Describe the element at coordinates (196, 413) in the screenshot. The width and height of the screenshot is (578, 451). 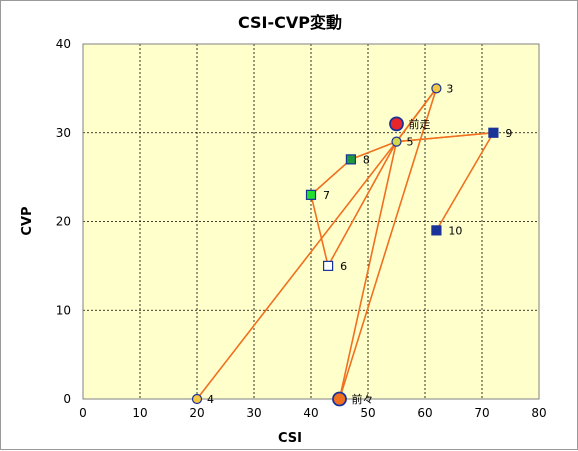
I see `x-tick-label: 20` at that location.